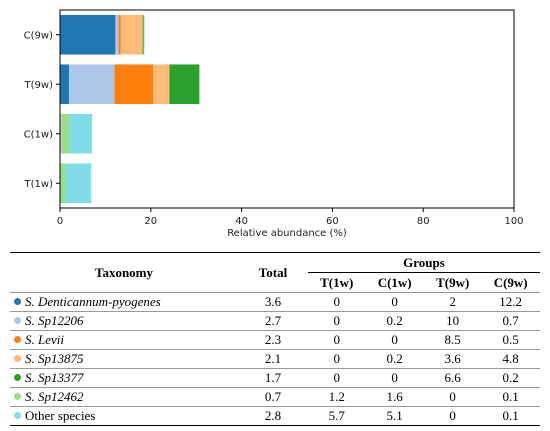 The height and width of the screenshot is (431, 550). I want to click on taxonomy-name: Other species, so click(60, 415).